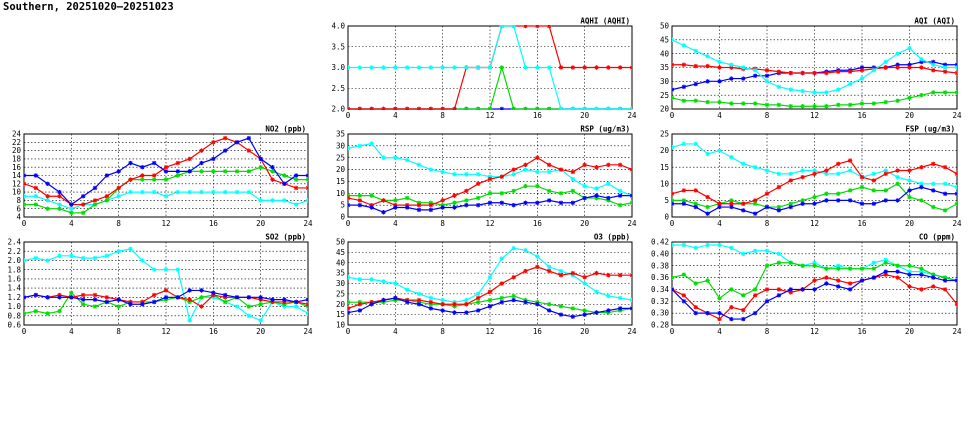  I want to click on y-tick-label: 5, so click(666, 200).